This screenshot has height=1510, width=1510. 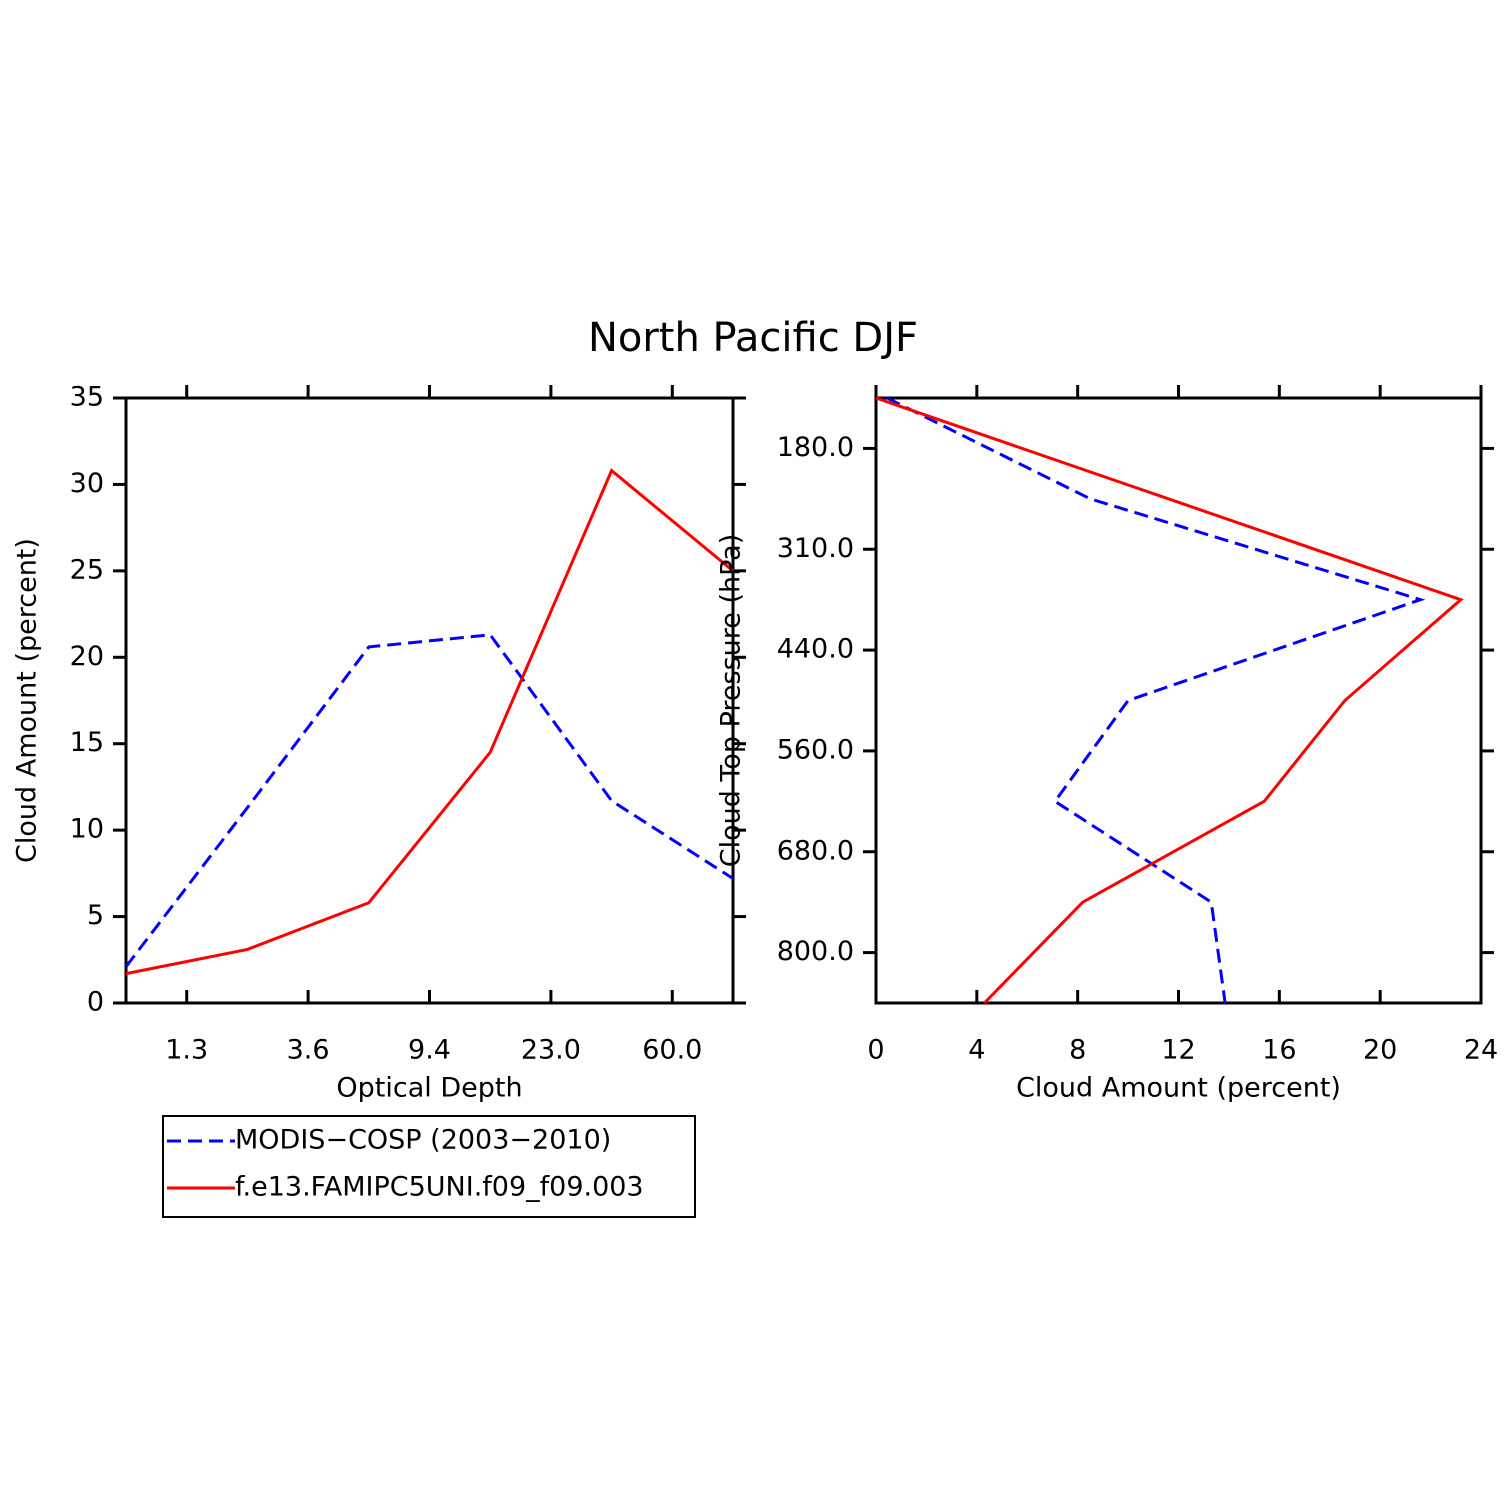 I want to click on y-axis-label: Cloud Top Pressure (hPa), so click(x=731, y=701).